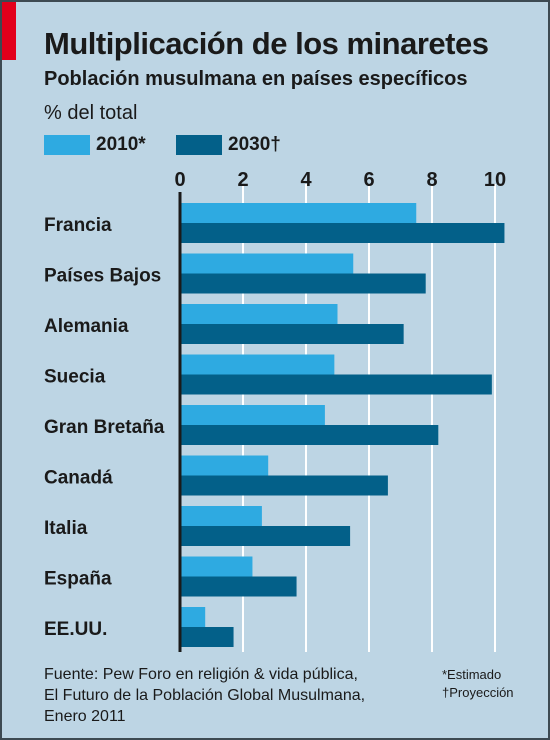  I want to click on bar-espa-a-2010, so click(216, 566).